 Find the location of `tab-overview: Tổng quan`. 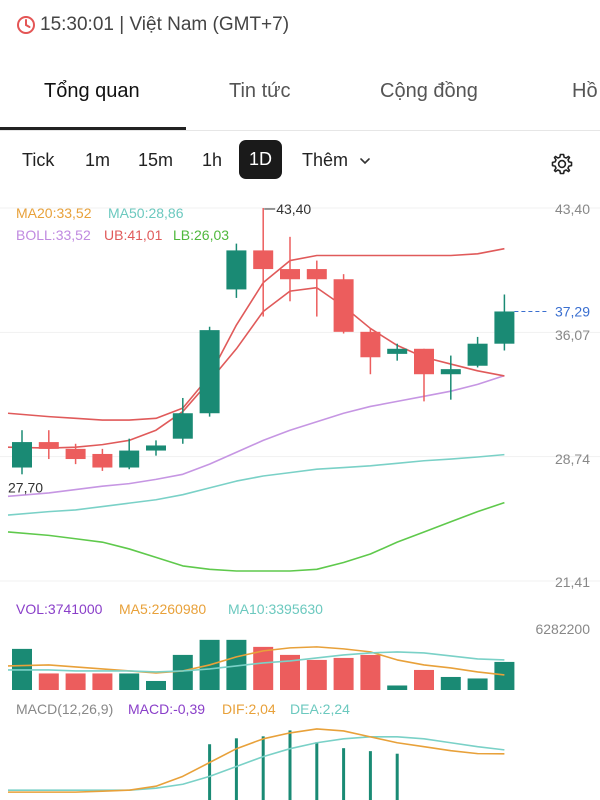

tab-overview: Tổng quan is located at coordinates (92, 91).